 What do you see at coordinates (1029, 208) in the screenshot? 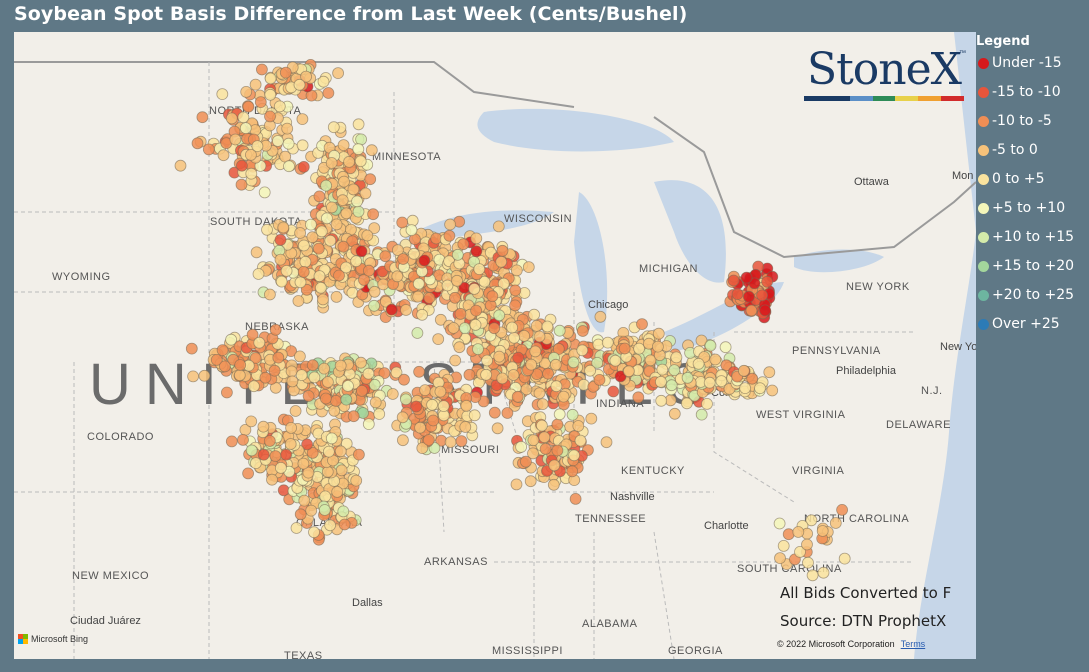
I see `legend-label: +5 to +10` at bounding box center [1029, 208].